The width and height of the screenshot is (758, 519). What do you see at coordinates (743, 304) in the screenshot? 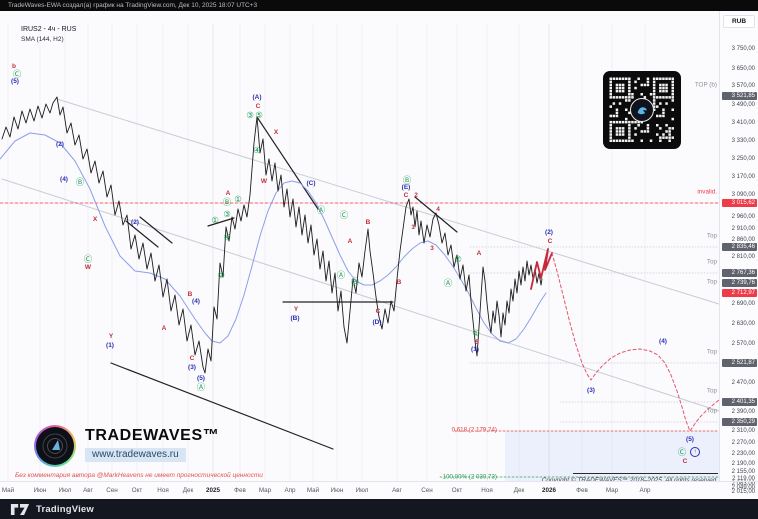
I see `price-tick: 2 690,00` at bounding box center [743, 304].